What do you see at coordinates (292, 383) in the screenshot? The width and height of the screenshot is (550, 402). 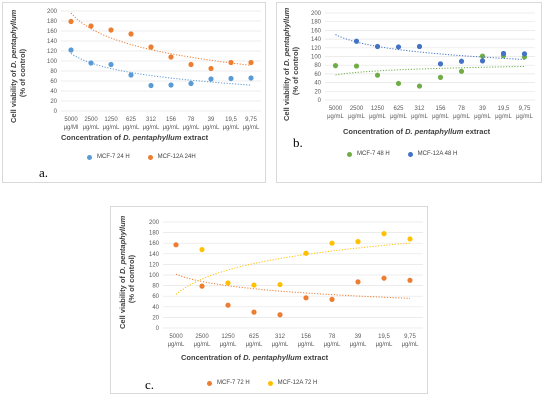 I see `legend-item: MCF-12A 72 H` at bounding box center [292, 383].